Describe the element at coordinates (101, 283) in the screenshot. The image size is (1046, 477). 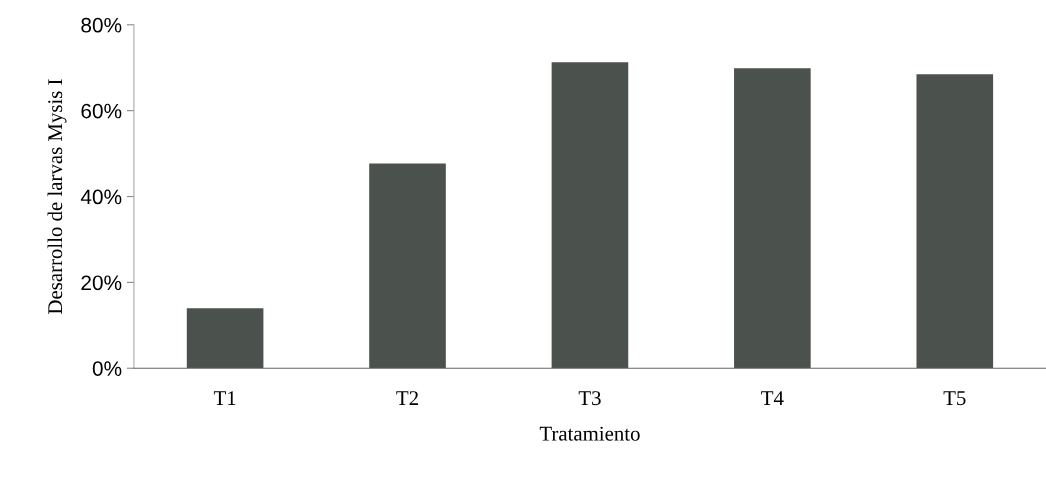
I see `y-tick-label: 20%` at that location.